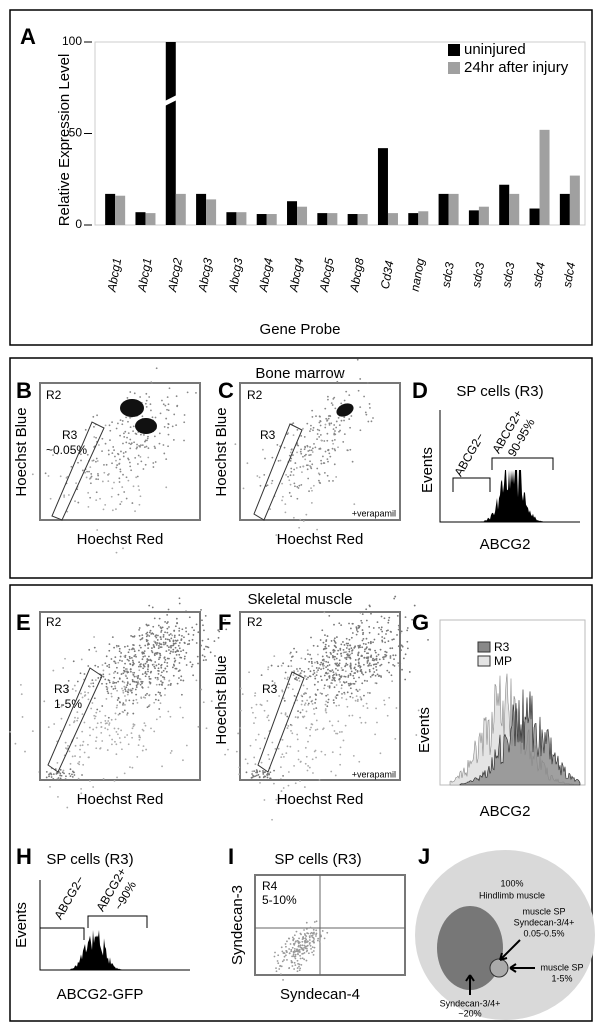 The width and height of the screenshot is (602, 1028). I want to click on x-tick-label: Abcg5, so click(327, 275).